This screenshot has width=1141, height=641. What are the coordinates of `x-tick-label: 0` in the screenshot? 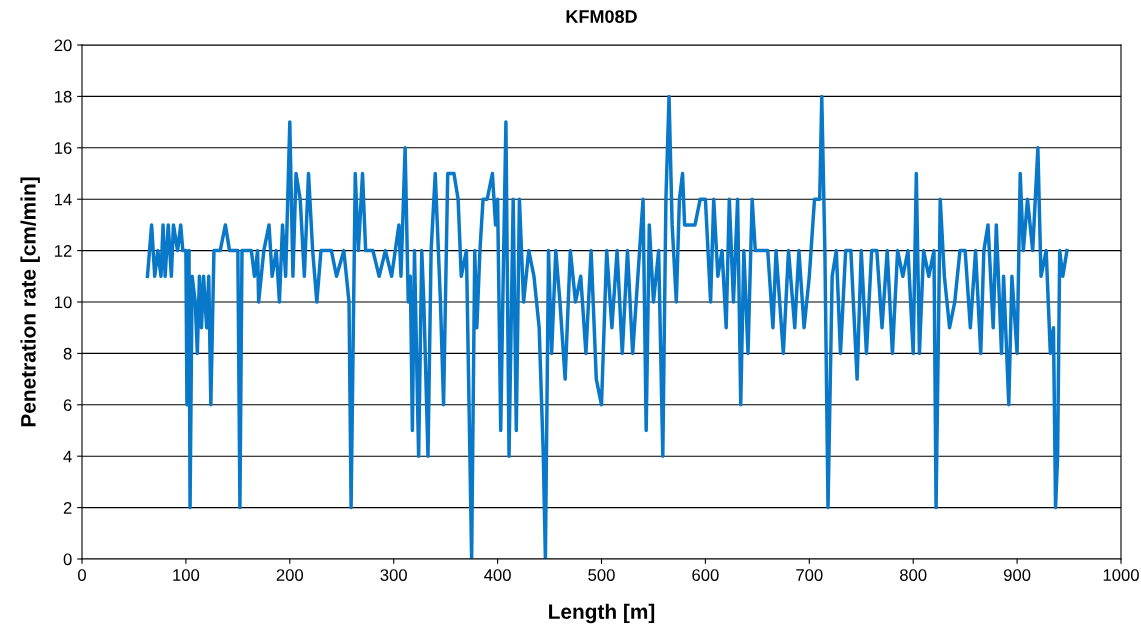 It's located at (82, 575).